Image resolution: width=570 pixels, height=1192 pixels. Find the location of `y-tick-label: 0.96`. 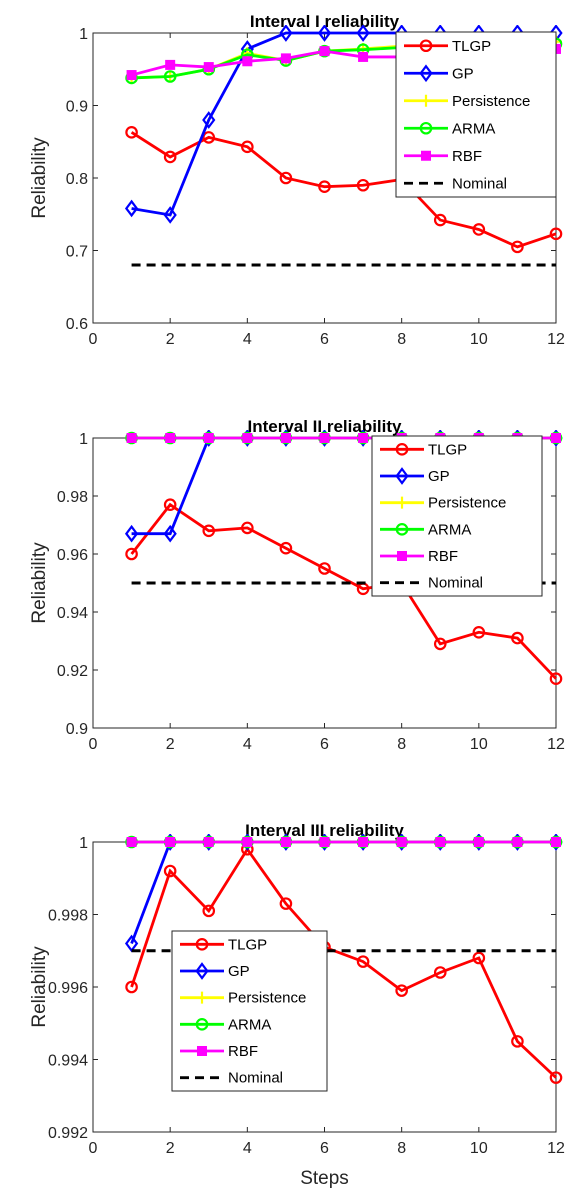

y-tick-label: 0.96 is located at coordinates (72, 555).